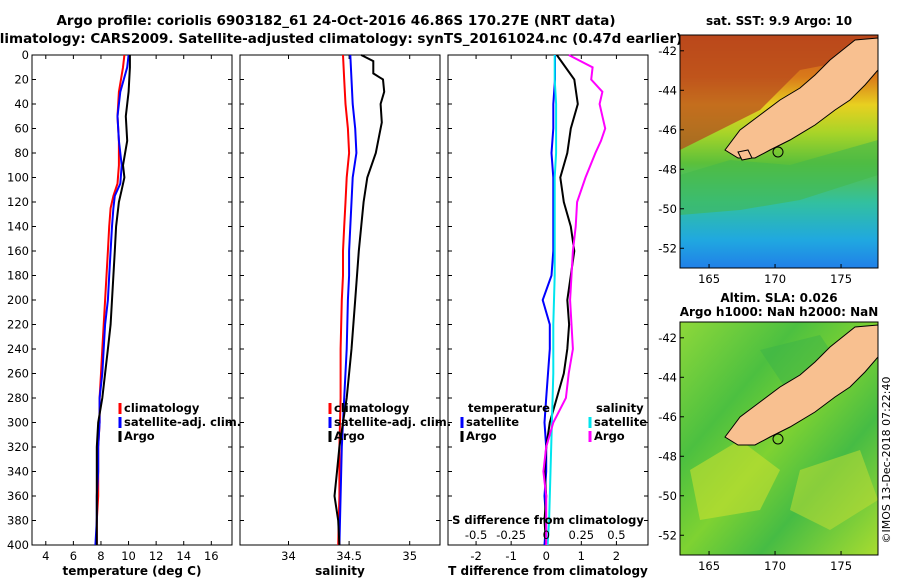 This screenshot has width=900, height=584. Describe the element at coordinates (561, 300) in the screenshot. I see `series-temperature-argo` at that location.